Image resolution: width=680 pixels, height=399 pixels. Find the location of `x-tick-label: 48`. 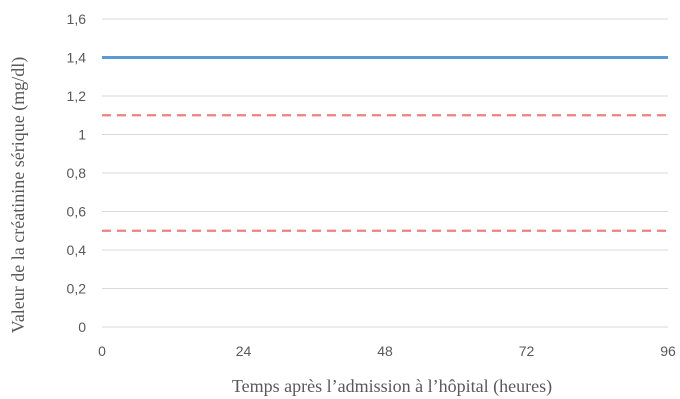

x-tick-label: 48 is located at coordinates (385, 351).